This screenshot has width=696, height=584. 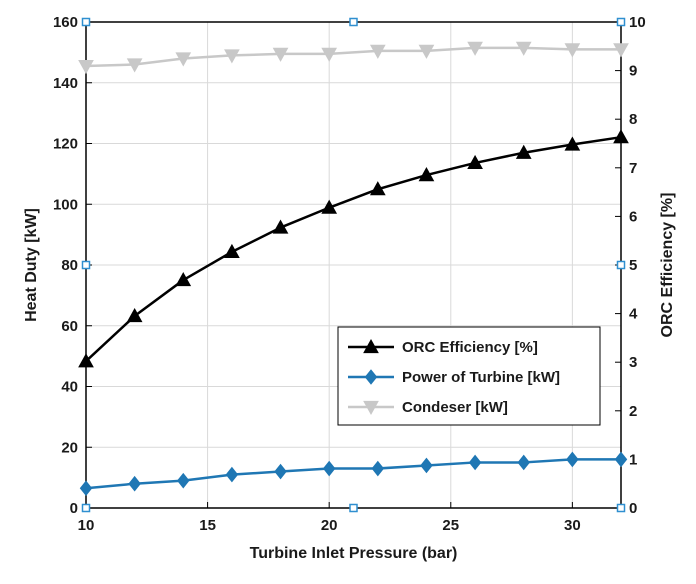 What do you see at coordinates (481, 377) in the screenshot?
I see `legend-label-power-of-turbine: Power of Turbine [kW]` at bounding box center [481, 377].